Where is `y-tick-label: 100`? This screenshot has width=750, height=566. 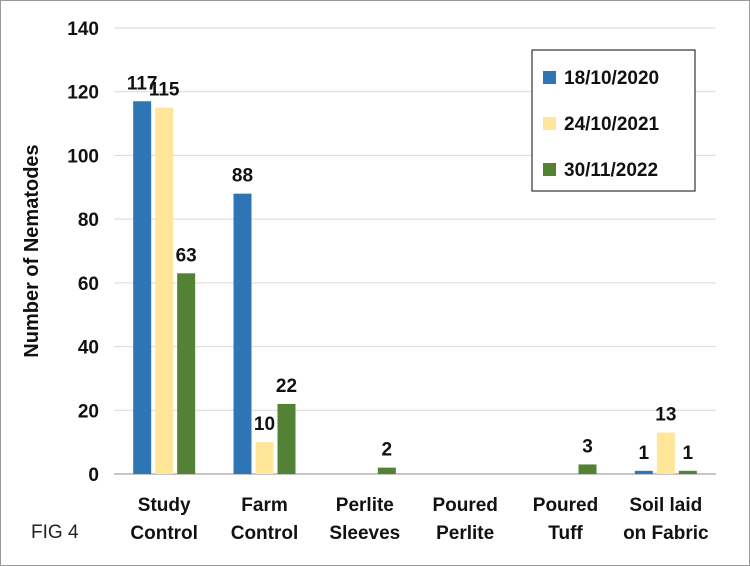
y-tick-label: 100 is located at coordinates (83, 156).